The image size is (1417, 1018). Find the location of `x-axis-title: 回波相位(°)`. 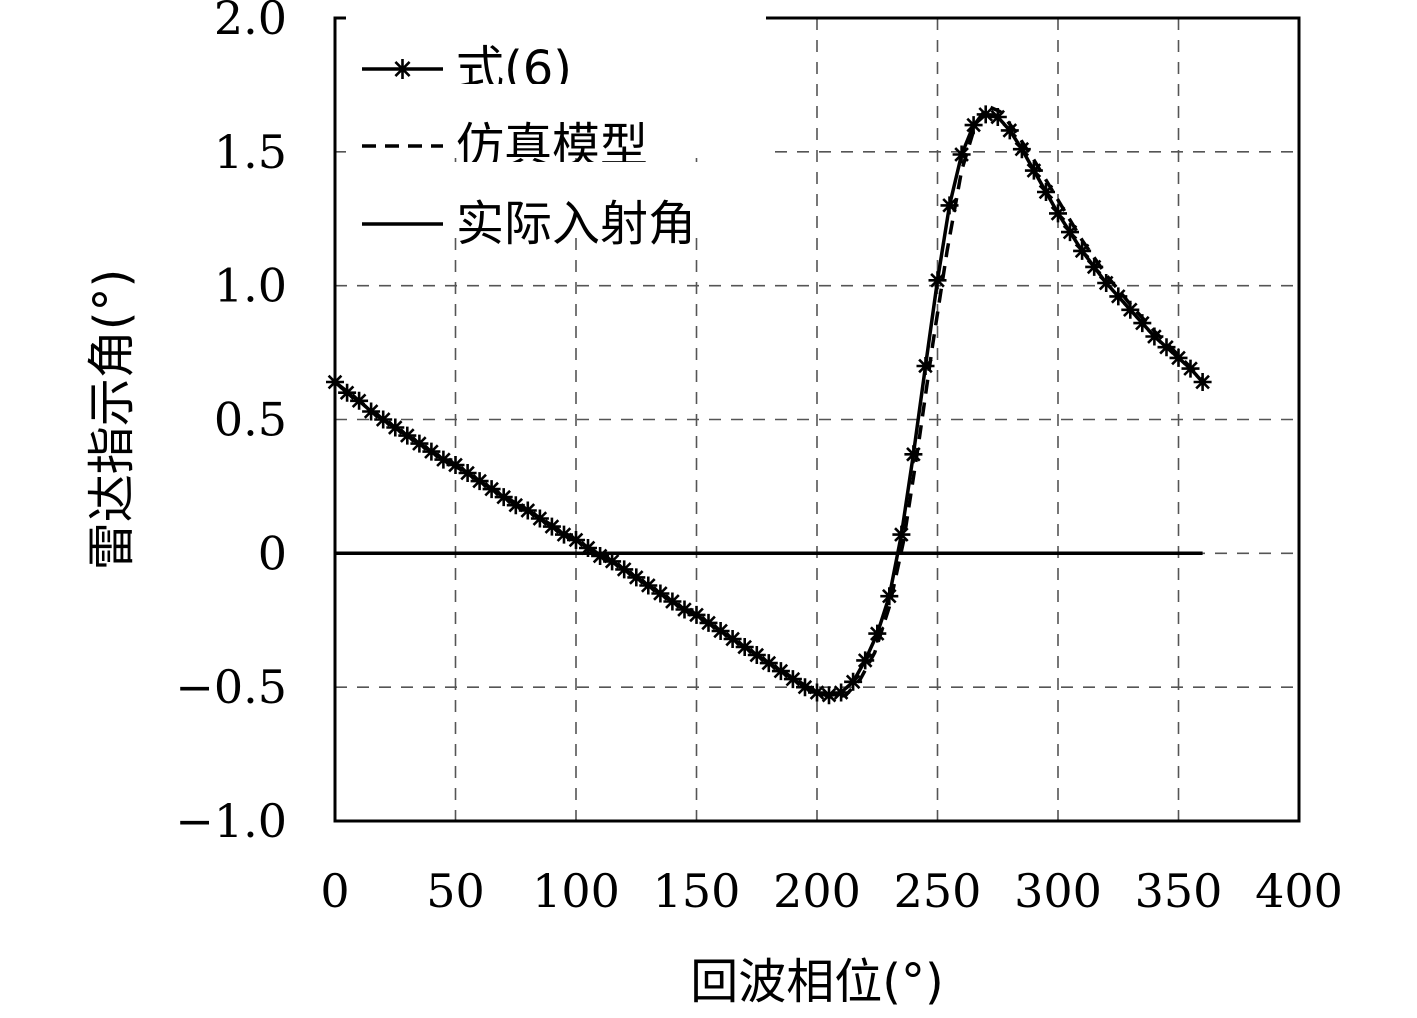

x-axis-title: 回波相位(°) is located at coordinates (816, 982).